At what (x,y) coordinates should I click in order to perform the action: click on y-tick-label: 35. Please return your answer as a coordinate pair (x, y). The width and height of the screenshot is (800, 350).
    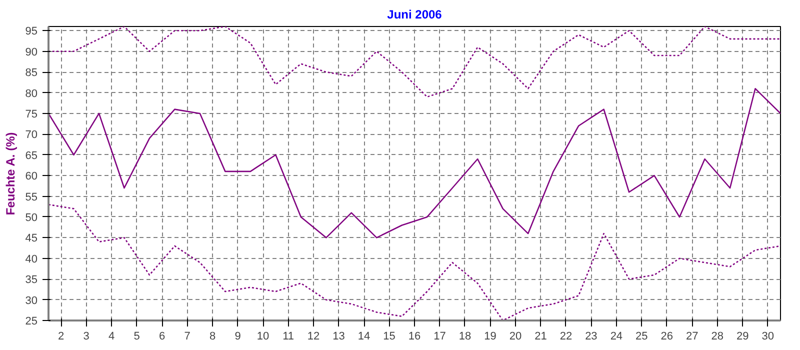
    Looking at the image, I should click on (31, 280).